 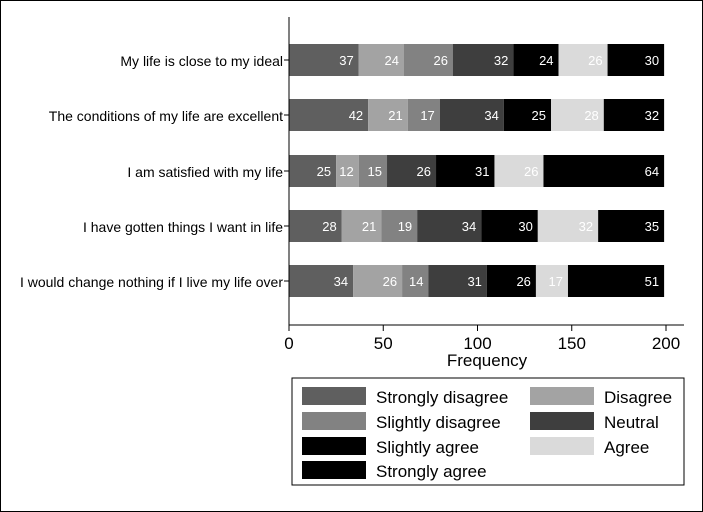 What do you see at coordinates (166, 116) in the screenshot?
I see `category-label: The conditions of my life are excellent` at bounding box center [166, 116].